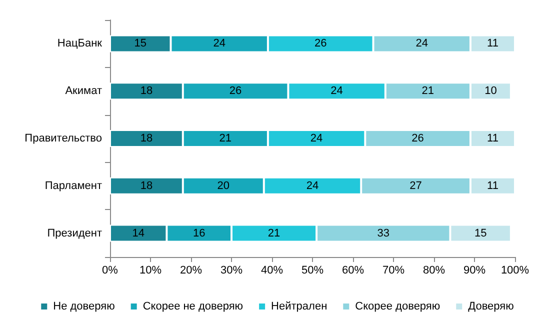 This screenshot has height=327, width=553. What do you see at coordinates (199, 233) in the screenshot?
I see `data-label: 16` at bounding box center [199, 233].